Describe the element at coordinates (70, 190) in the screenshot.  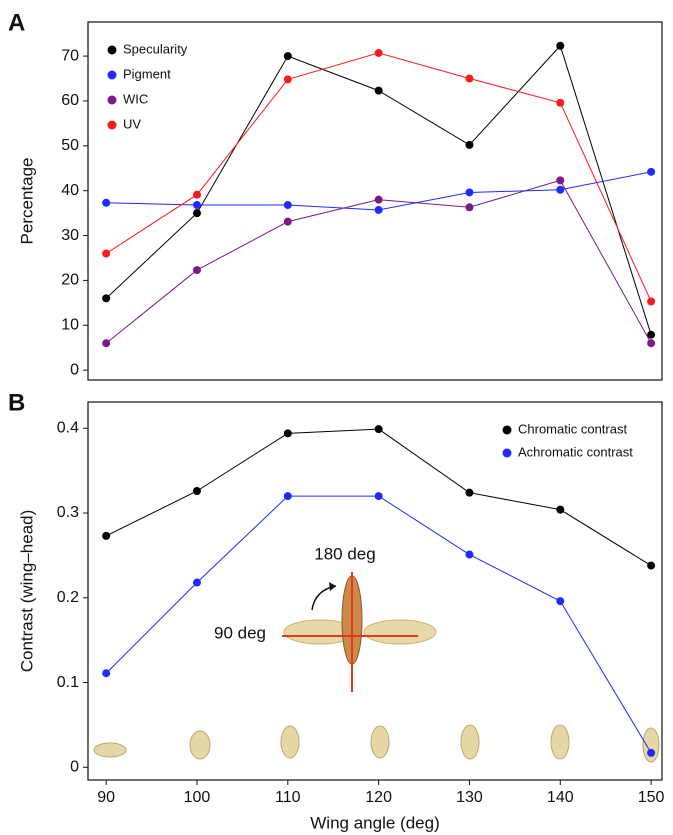
I see `y-tick-label: 40` at that location.